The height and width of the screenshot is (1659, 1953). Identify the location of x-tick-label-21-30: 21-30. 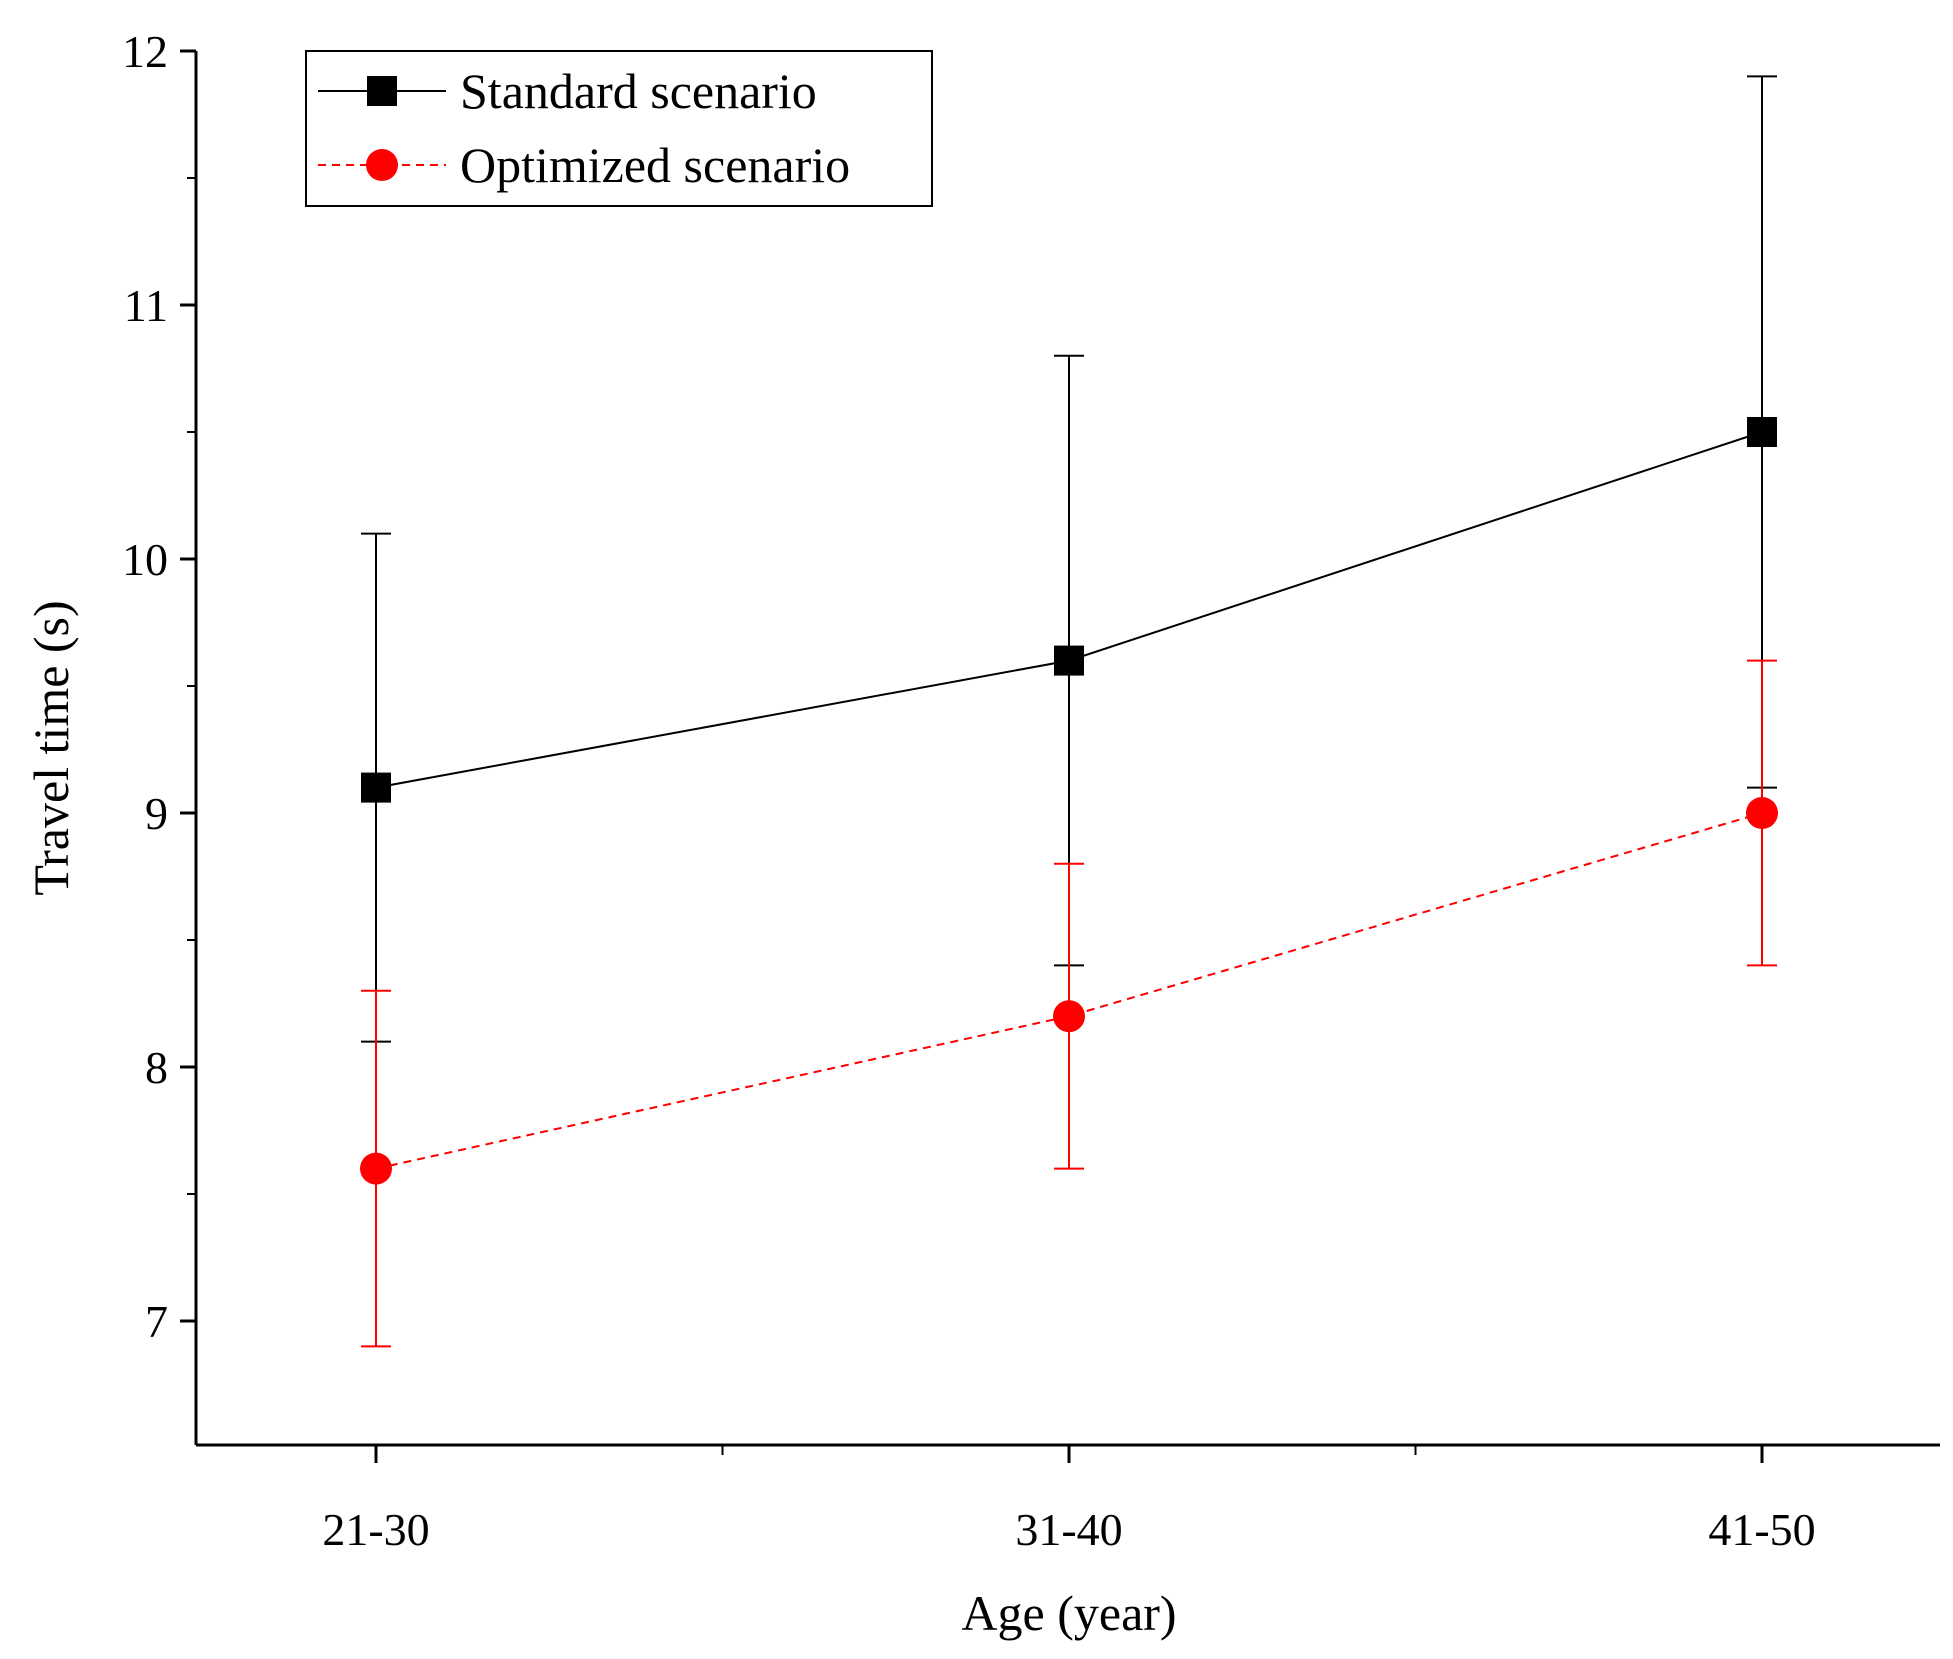
(375, 1529).